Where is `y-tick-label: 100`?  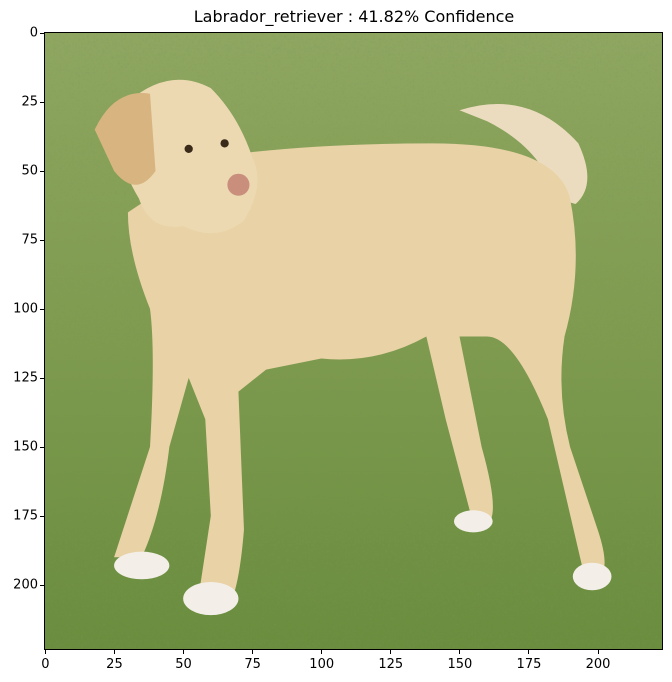 y-tick-label: 100 is located at coordinates (25, 309).